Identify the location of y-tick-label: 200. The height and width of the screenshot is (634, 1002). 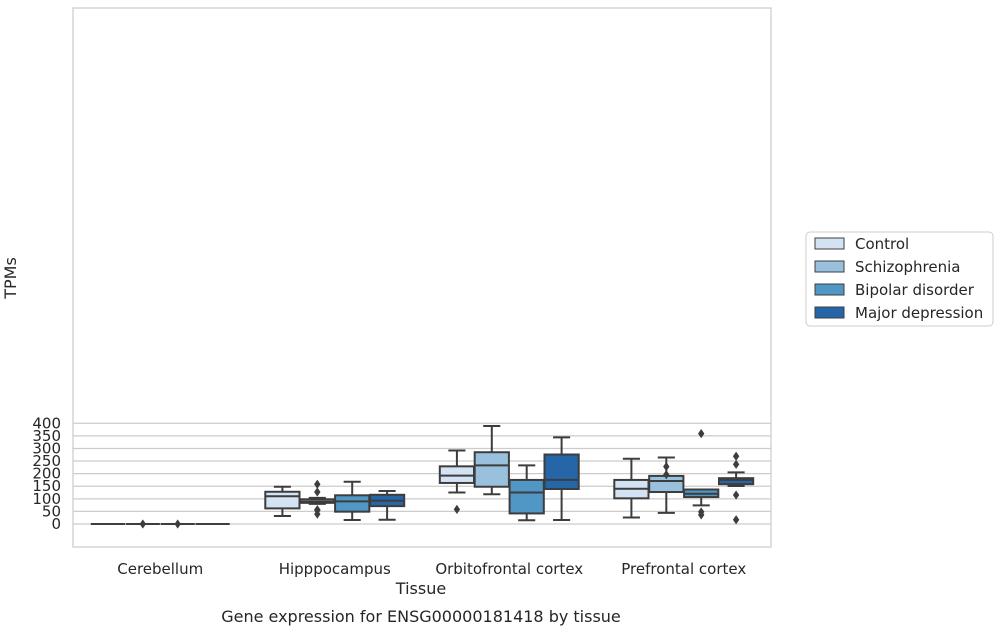
(46, 474).